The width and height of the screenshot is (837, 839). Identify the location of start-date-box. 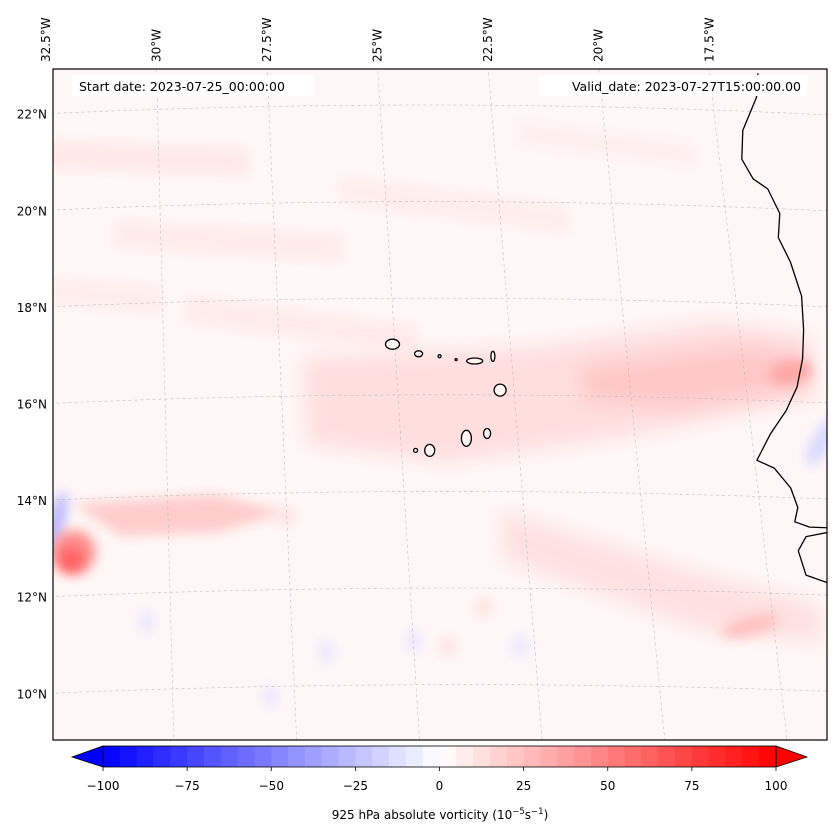
(193, 85).